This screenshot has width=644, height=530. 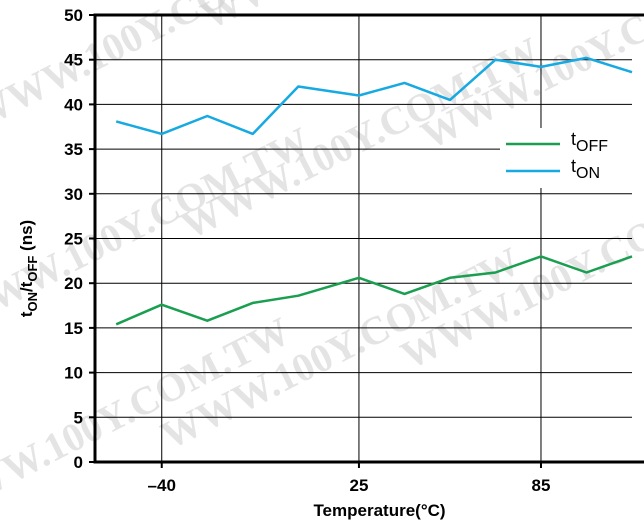 What do you see at coordinates (26, 314) in the screenshot?
I see `y-axis-title-part: t` at bounding box center [26, 314].